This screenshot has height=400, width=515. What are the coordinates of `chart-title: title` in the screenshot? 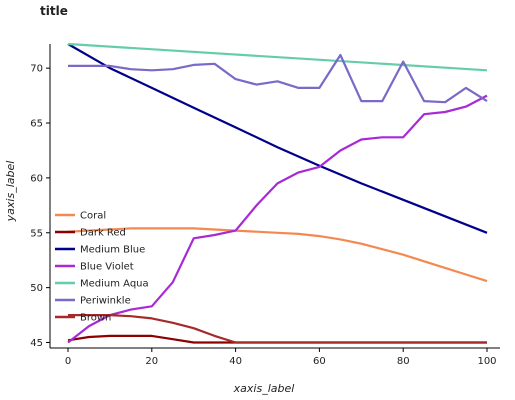 It's located at (54, 11).